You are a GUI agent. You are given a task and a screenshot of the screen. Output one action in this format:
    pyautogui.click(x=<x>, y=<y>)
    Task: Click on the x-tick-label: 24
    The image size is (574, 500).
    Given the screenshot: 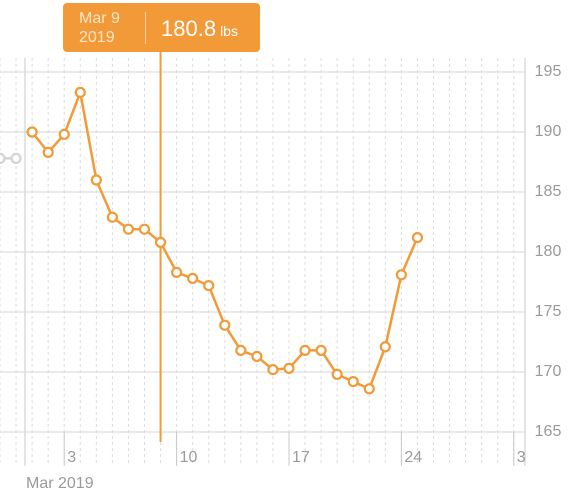 What is the action you would take?
    pyautogui.click(x=413, y=457)
    